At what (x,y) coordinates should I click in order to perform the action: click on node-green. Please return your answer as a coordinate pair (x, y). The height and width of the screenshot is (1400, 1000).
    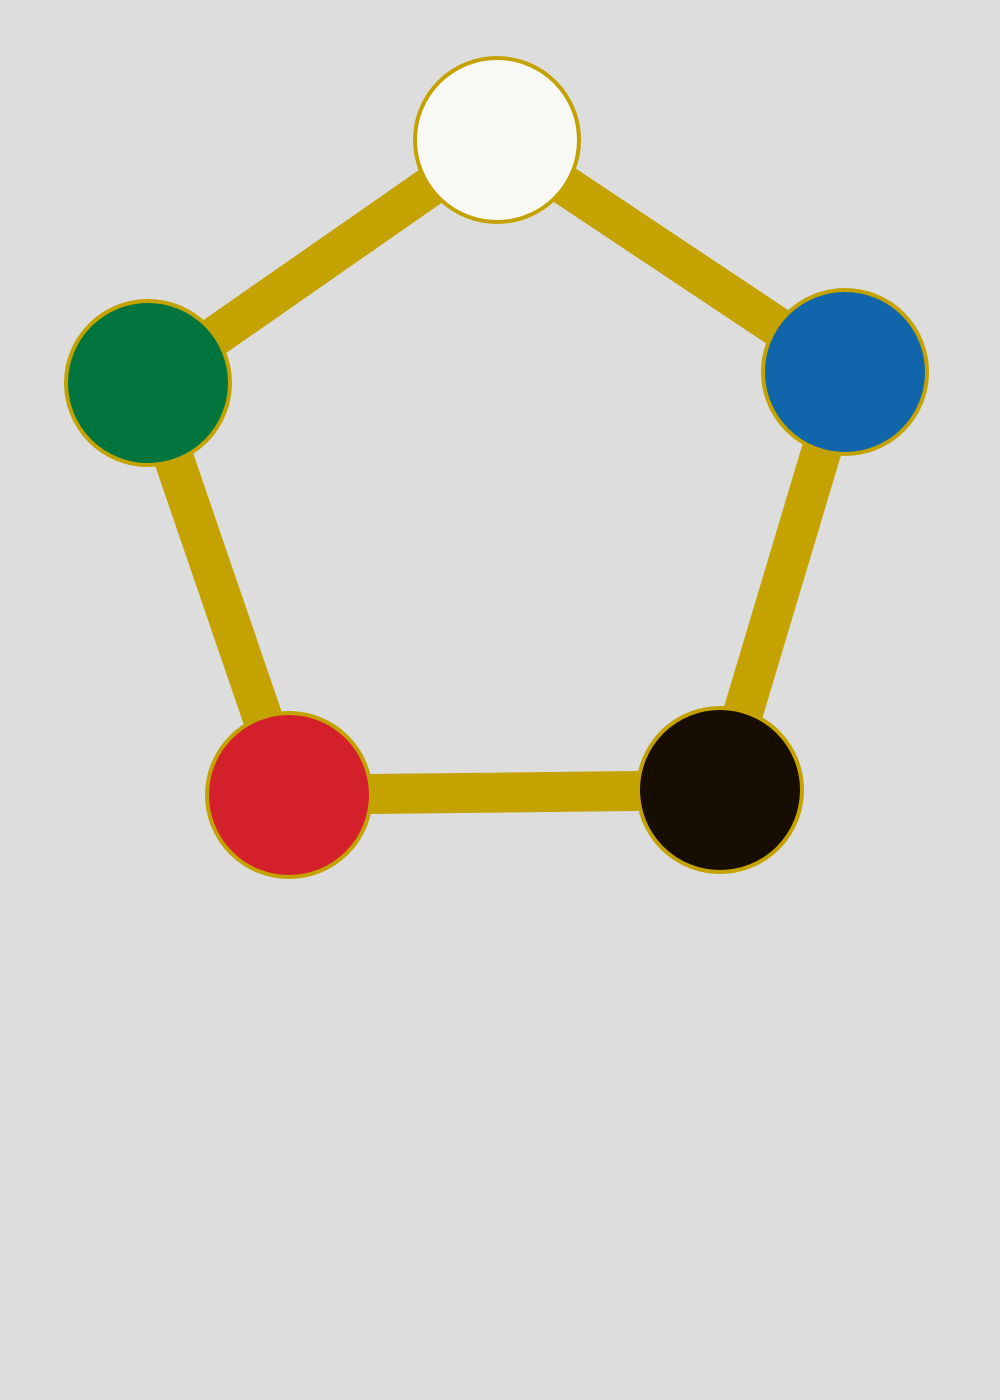
    Looking at the image, I should click on (148, 383).